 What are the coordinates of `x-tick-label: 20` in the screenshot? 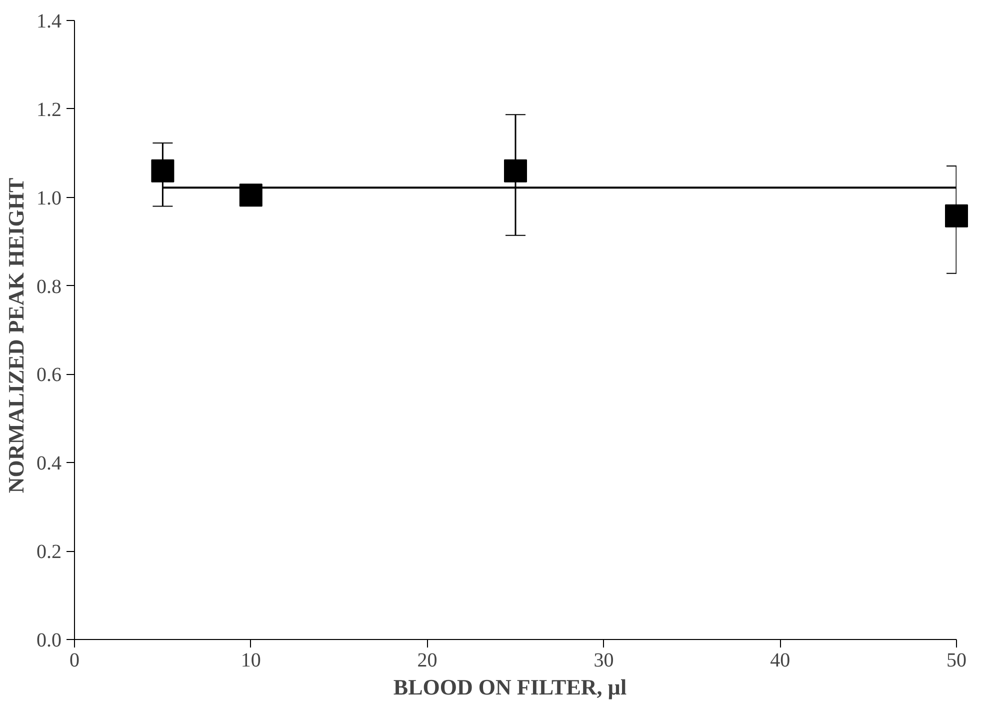 It's located at (427, 661).